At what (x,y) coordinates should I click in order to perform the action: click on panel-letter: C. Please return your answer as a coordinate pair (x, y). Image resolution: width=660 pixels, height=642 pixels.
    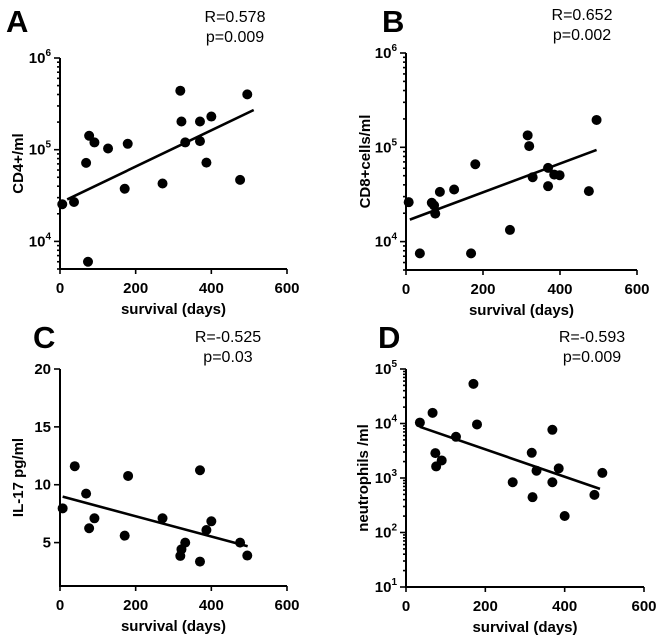
    Looking at the image, I should click on (44, 337).